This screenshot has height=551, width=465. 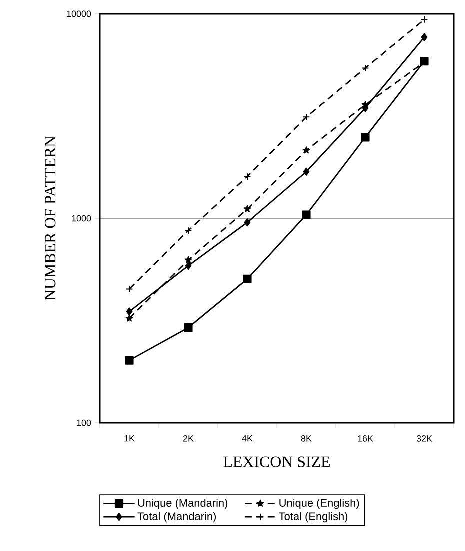 What do you see at coordinates (320, 504) in the screenshot?
I see `legend-label: Unique (English)` at bounding box center [320, 504].